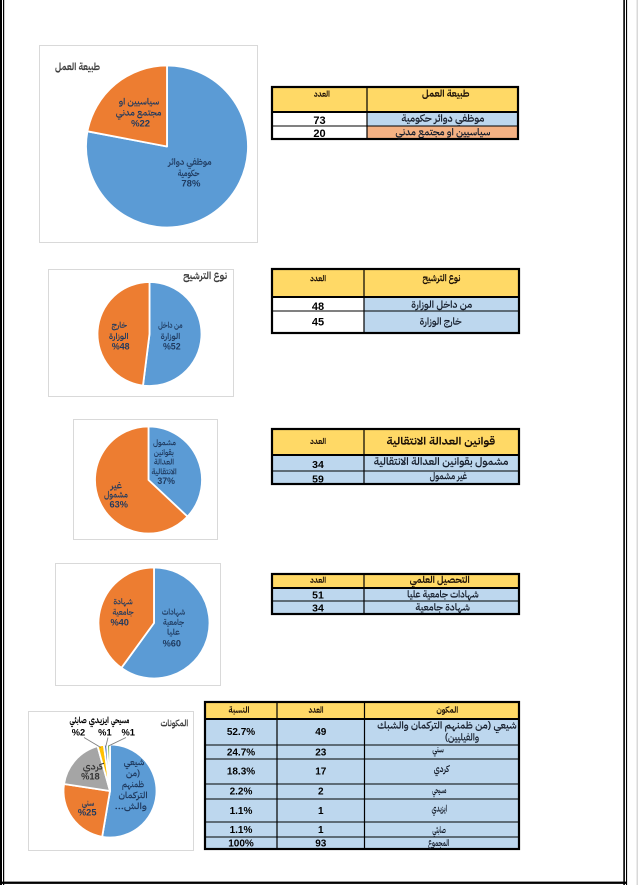 This screenshot has width=642, height=890. I want to click on svg-text: %52, so click(172, 346).